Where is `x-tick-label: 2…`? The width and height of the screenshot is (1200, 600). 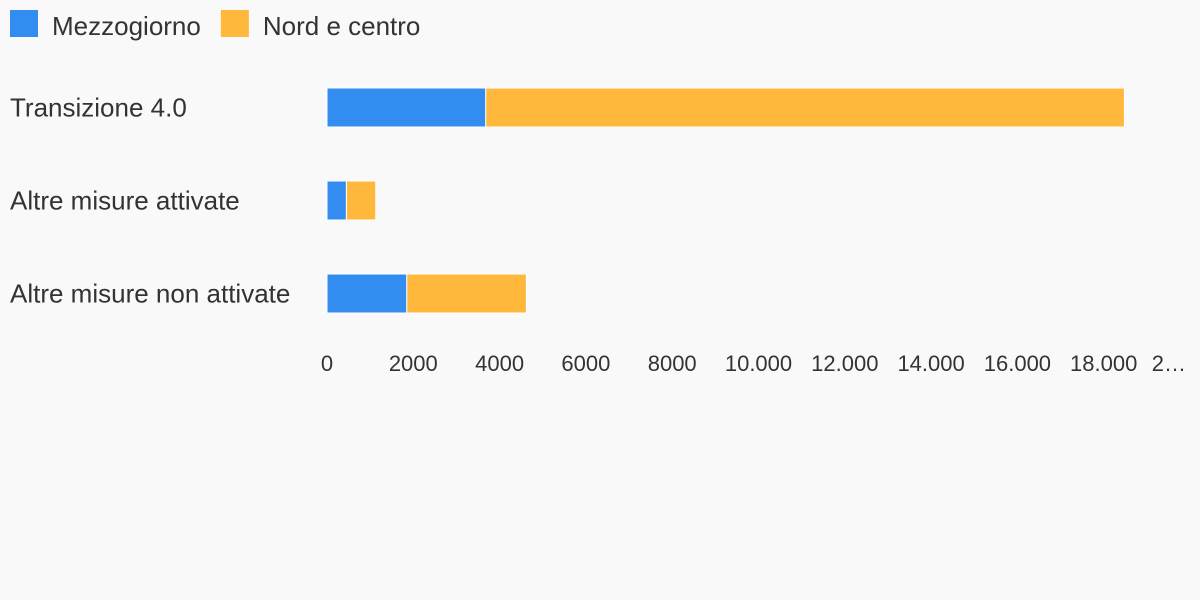
x-tick-label: 2… is located at coordinates (1169, 363).